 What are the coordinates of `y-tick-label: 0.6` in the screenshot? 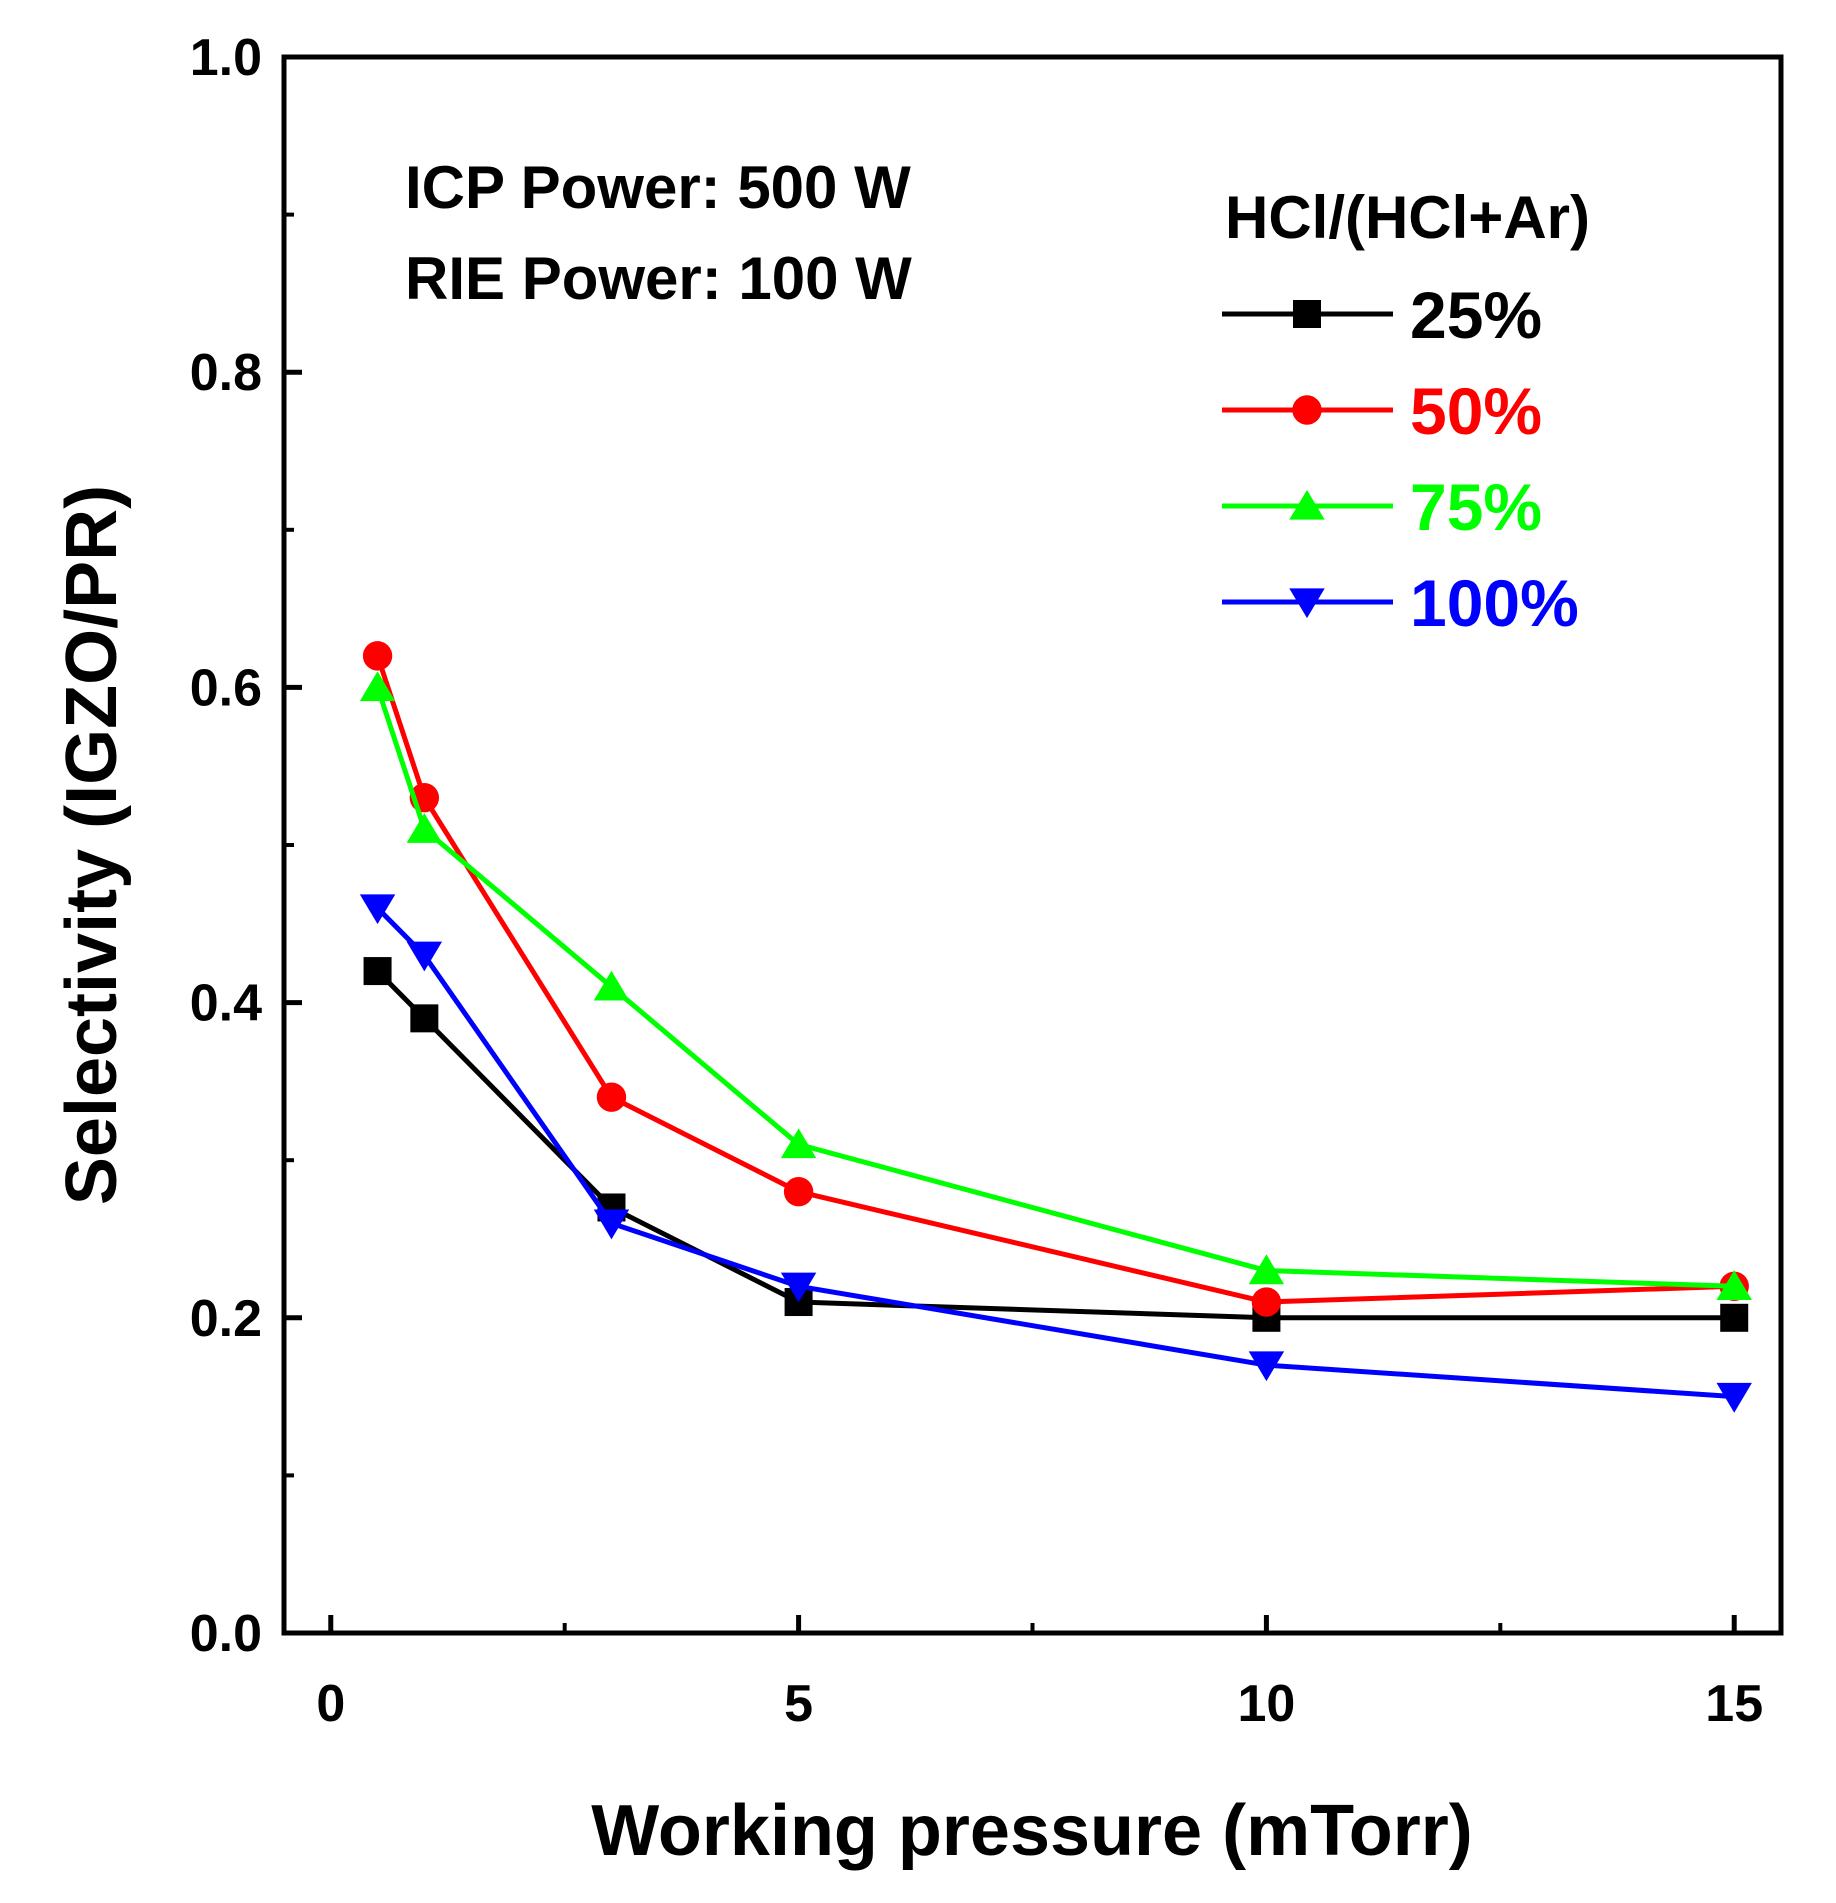 It's located at (226, 688).